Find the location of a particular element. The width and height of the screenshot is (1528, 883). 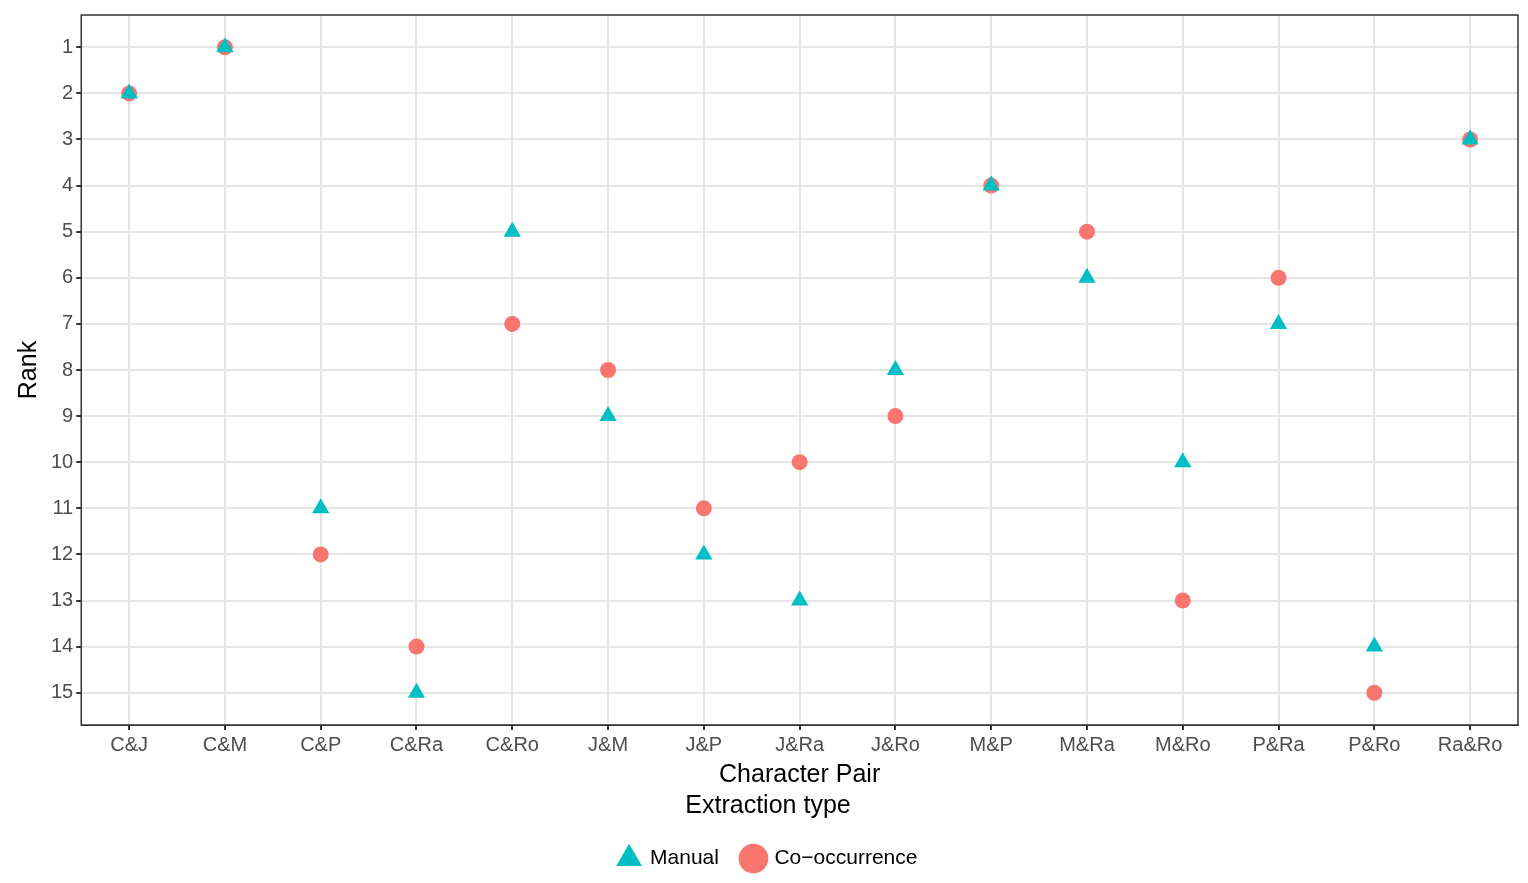

x-tick-label: M&Ro is located at coordinates (1182, 743).